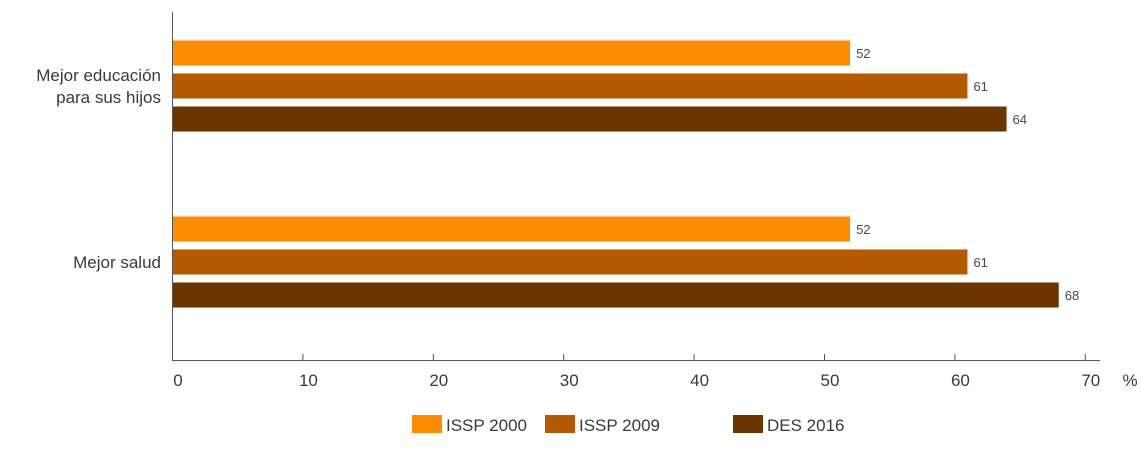  Describe the element at coordinates (655, 372) in the screenshot. I see `value-axis: 0 10 20 30 40 50 60 70%` at that location.